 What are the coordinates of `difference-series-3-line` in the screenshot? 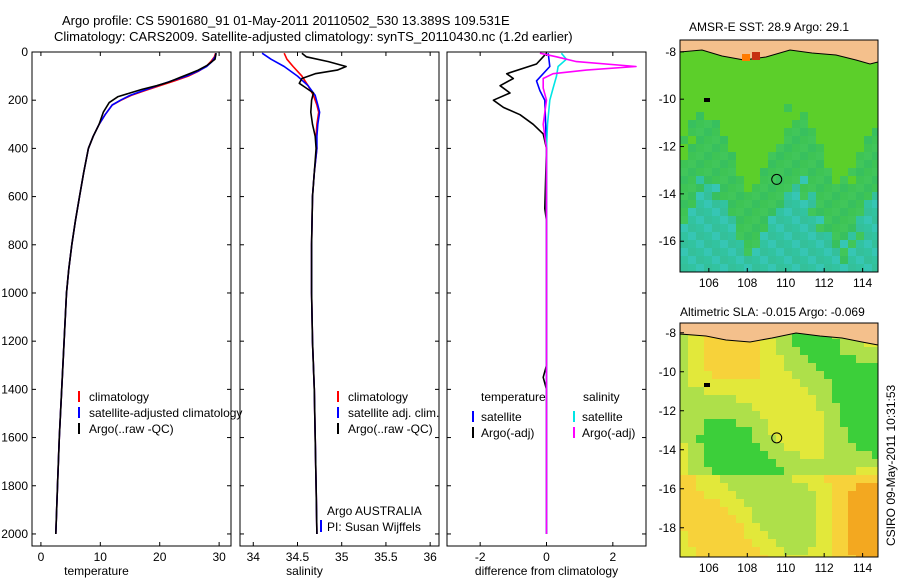 It's located at (588, 293).